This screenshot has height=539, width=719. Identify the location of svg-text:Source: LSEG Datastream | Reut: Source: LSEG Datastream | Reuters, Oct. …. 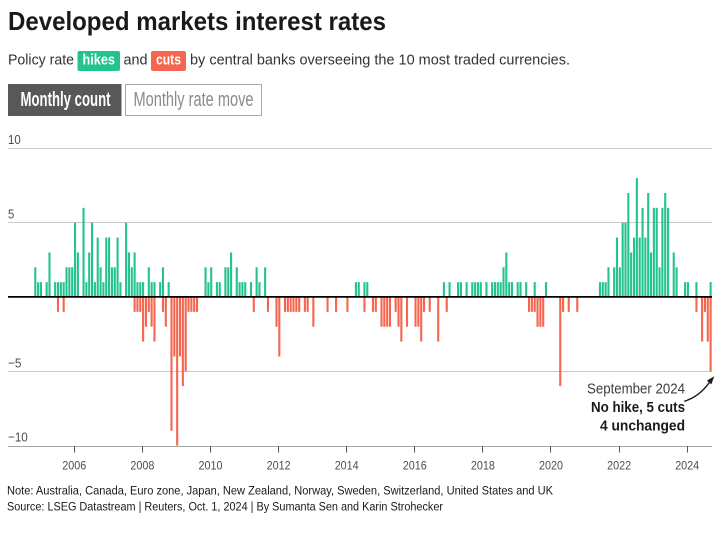
(225, 507).